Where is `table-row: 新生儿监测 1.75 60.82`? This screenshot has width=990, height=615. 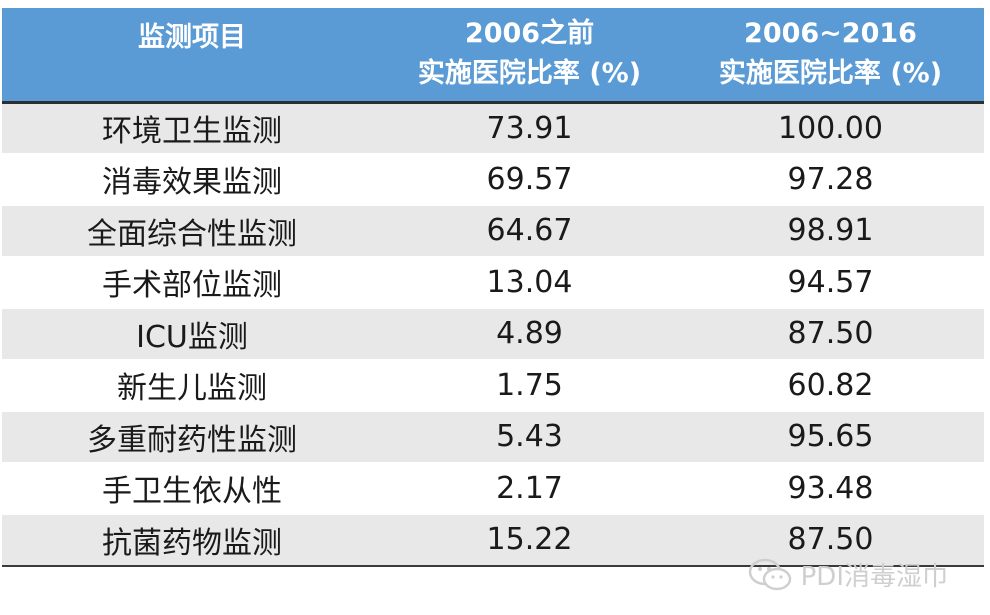 table-row: 新生儿监测 1.75 60.82 is located at coordinates (493, 385).